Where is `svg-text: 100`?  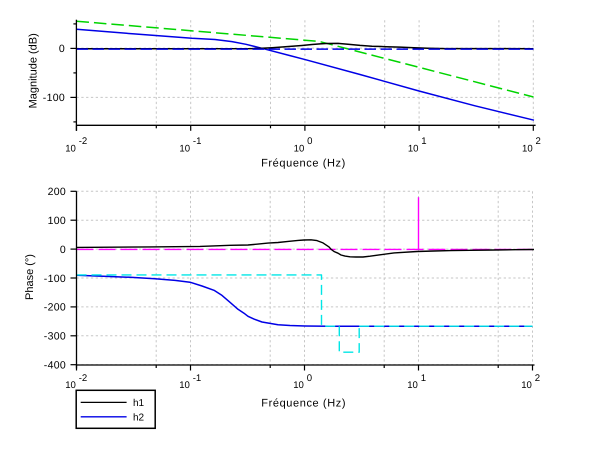
svg-text: 100 is located at coordinates (57, 221).